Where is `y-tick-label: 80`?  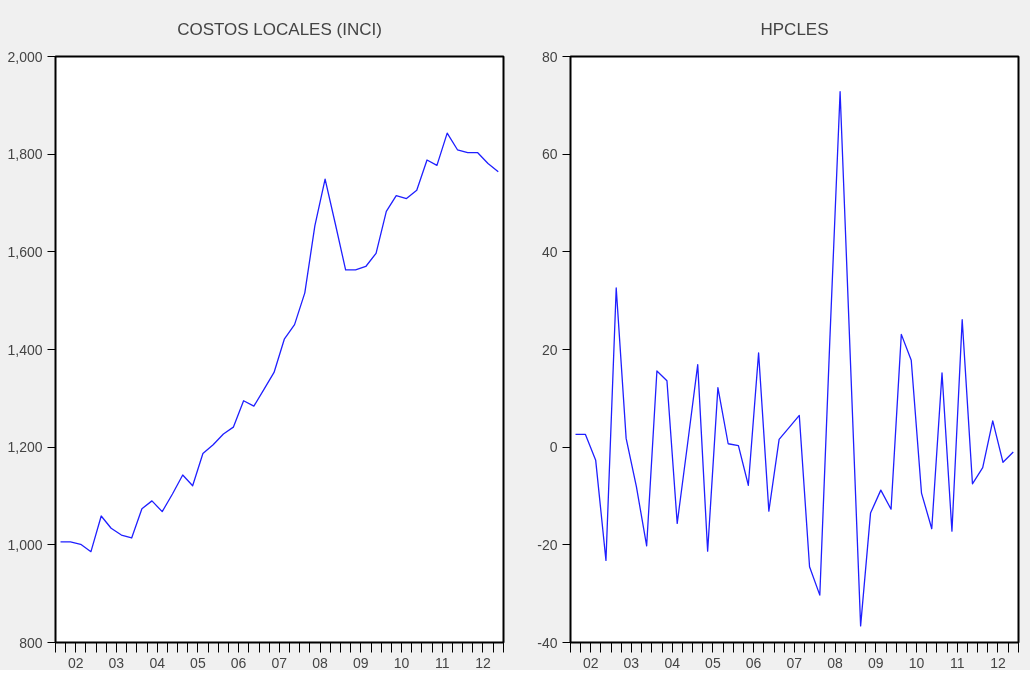 y-tick-label: 80 is located at coordinates (549, 56).